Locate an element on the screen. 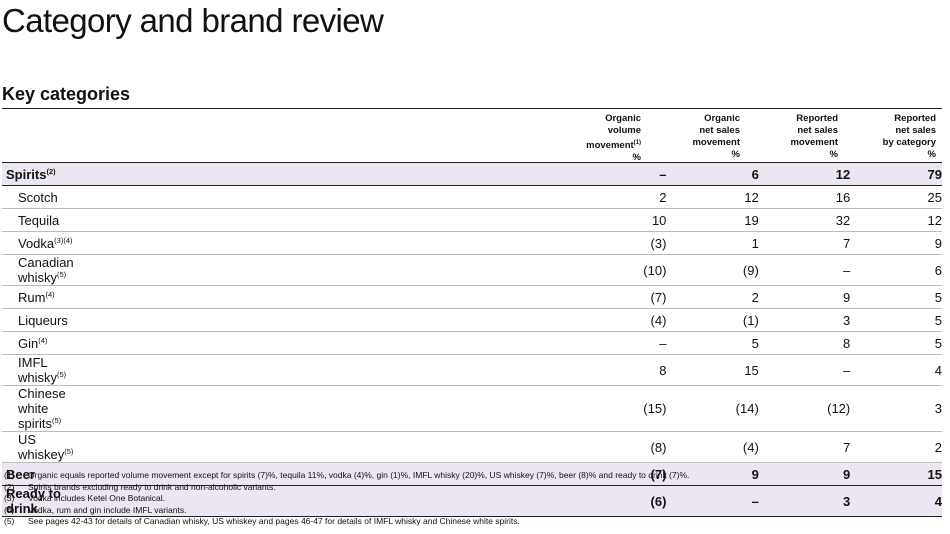  column-header-note: (1) is located at coordinates (637, 143).